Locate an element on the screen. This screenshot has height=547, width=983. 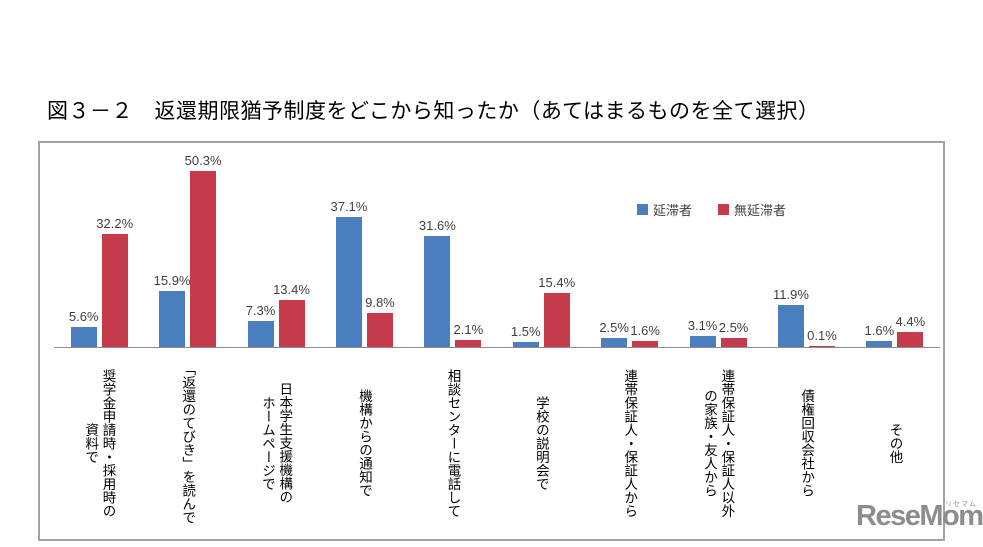
category-cell: 連帯保証人・保証人以外 の家族・友人から is located at coordinates (718, 443).